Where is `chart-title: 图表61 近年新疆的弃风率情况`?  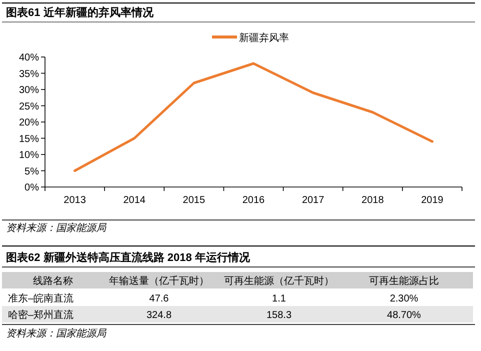
chart-title: 图表61 近年新疆的弃风率情况 is located at coordinates (80, 12).